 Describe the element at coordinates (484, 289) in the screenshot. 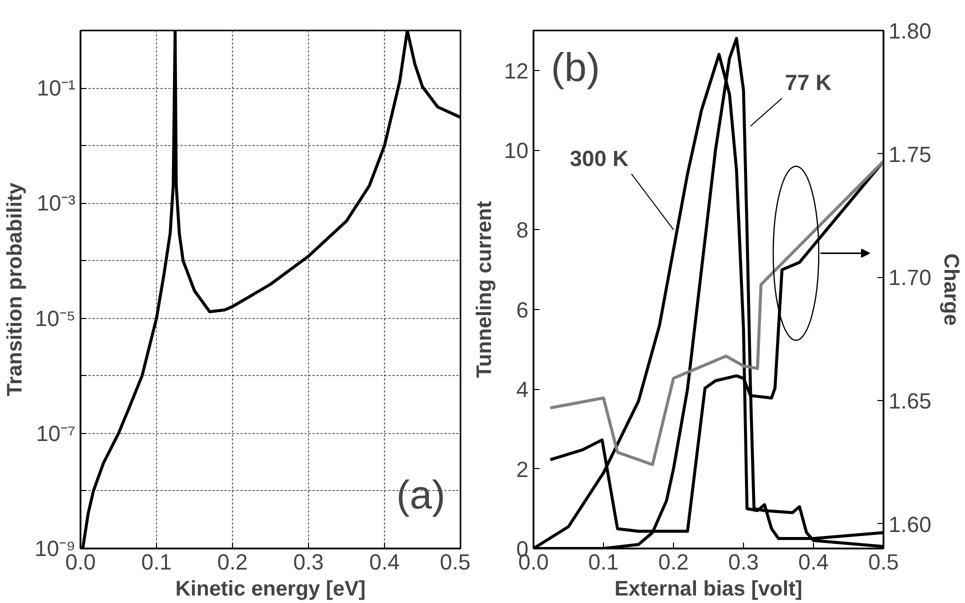

I see `y-axis-title: Tunneling current` at that location.